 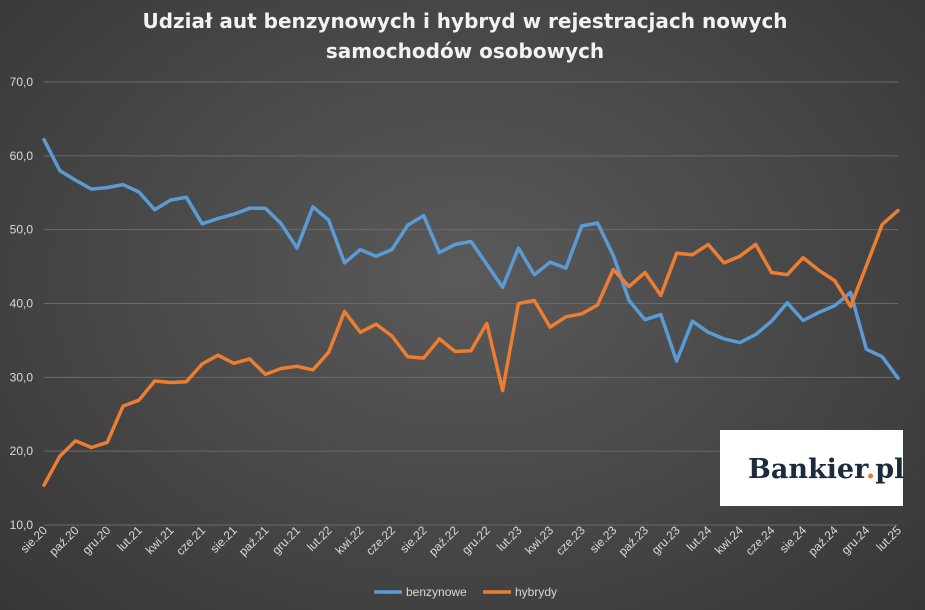 I want to click on x-tick-label: paź.24, so click(x=823, y=541).